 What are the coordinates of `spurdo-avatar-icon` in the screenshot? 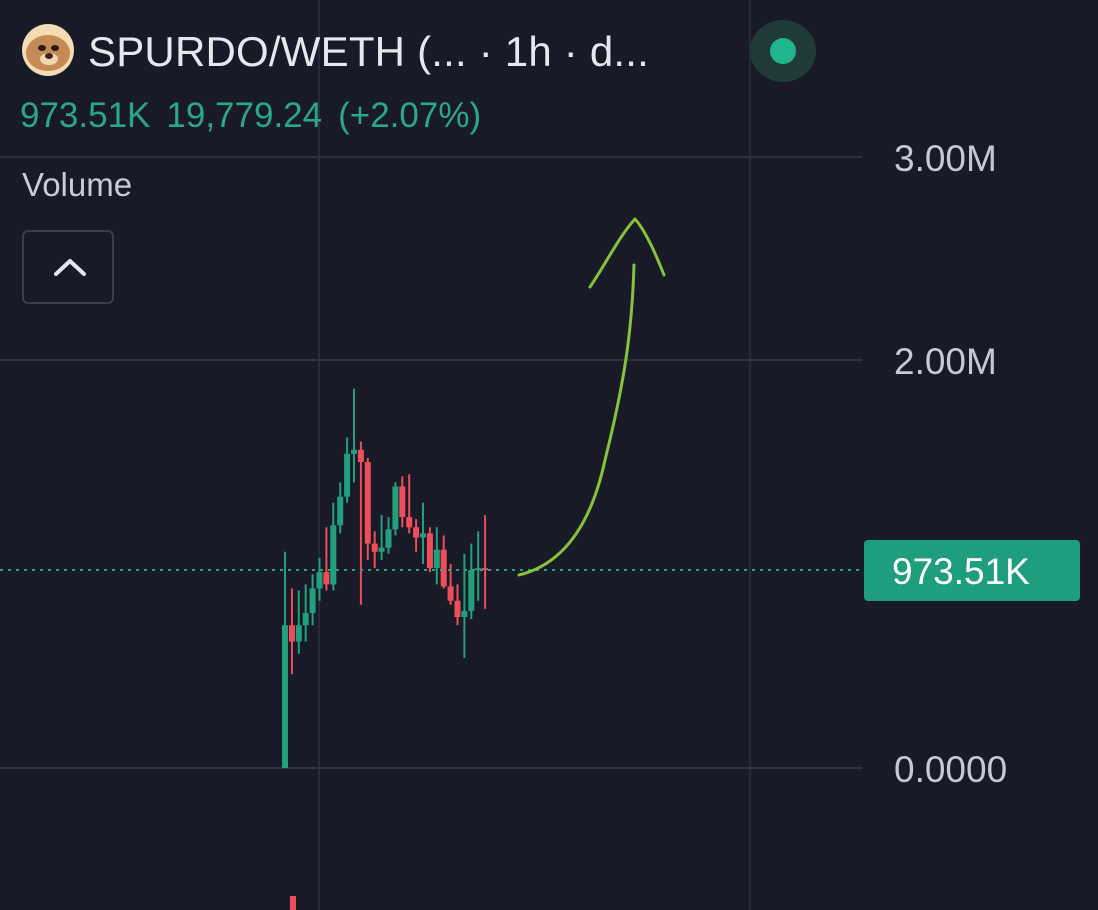 It's located at (48, 50).